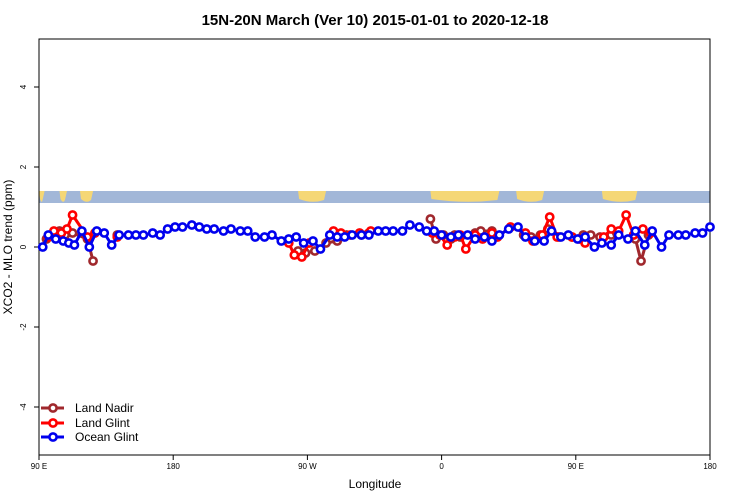 This screenshot has height=500, width=750. Describe the element at coordinates (107, 437) in the screenshot. I see `legend-label: Ocean Glint` at that location.